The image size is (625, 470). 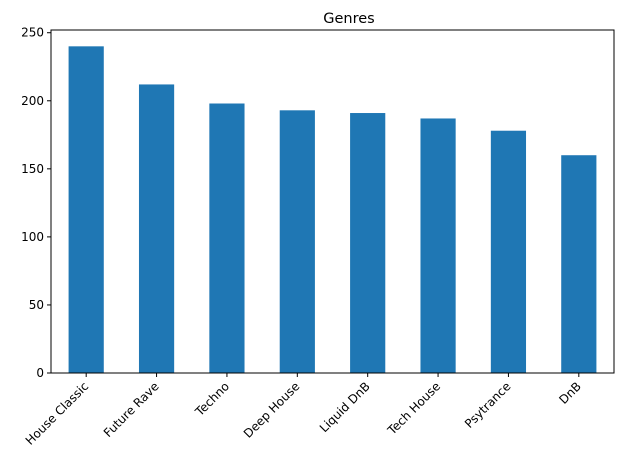 What do you see at coordinates (36, 203) in the screenshot?
I see `y-axis: 0 50 100 150 200 250` at bounding box center [36, 203].